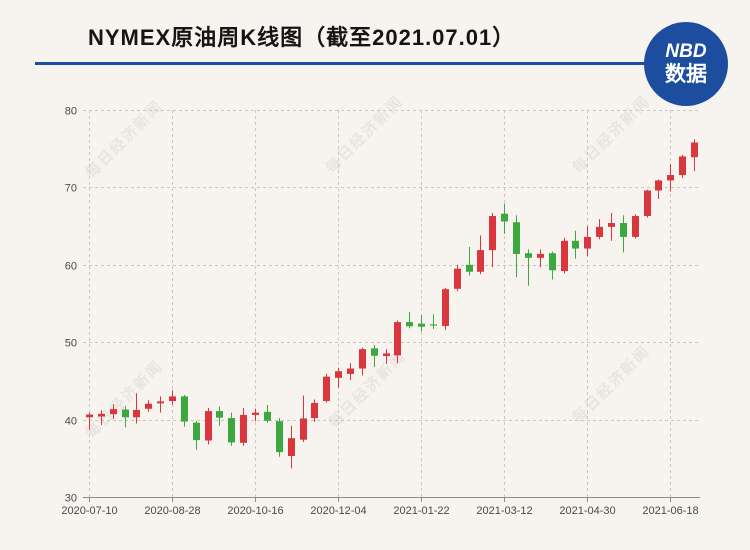 The width and height of the screenshot is (750, 550). I want to click on y-tick-label: 80, so click(71, 112).